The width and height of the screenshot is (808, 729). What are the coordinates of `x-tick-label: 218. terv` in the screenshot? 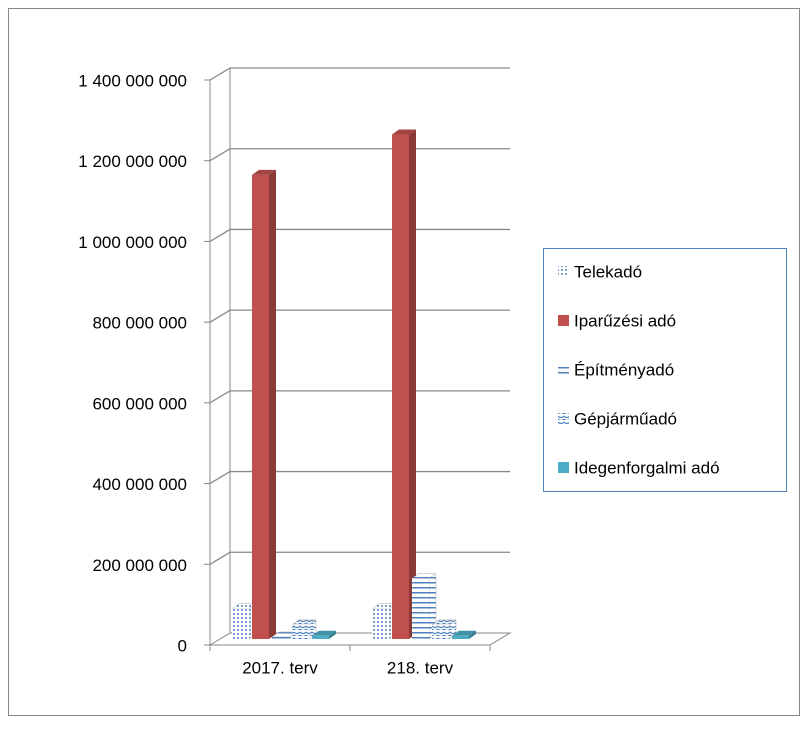 It's located at (420, 667).